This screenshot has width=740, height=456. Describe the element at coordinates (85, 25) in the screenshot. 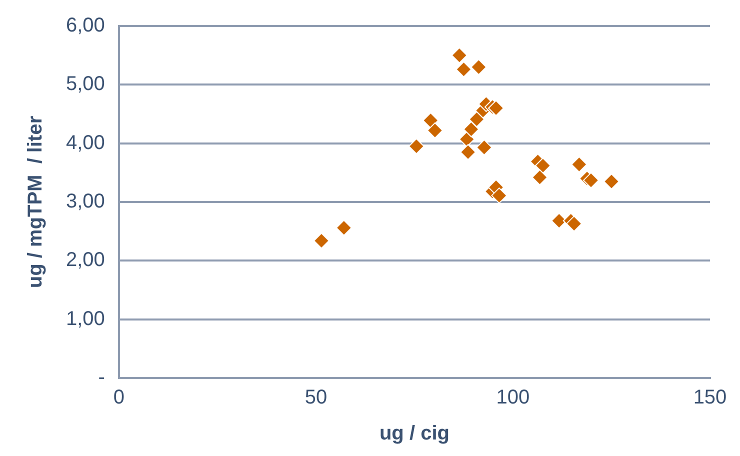

I see `y-tick-label: 6,00` at that location.